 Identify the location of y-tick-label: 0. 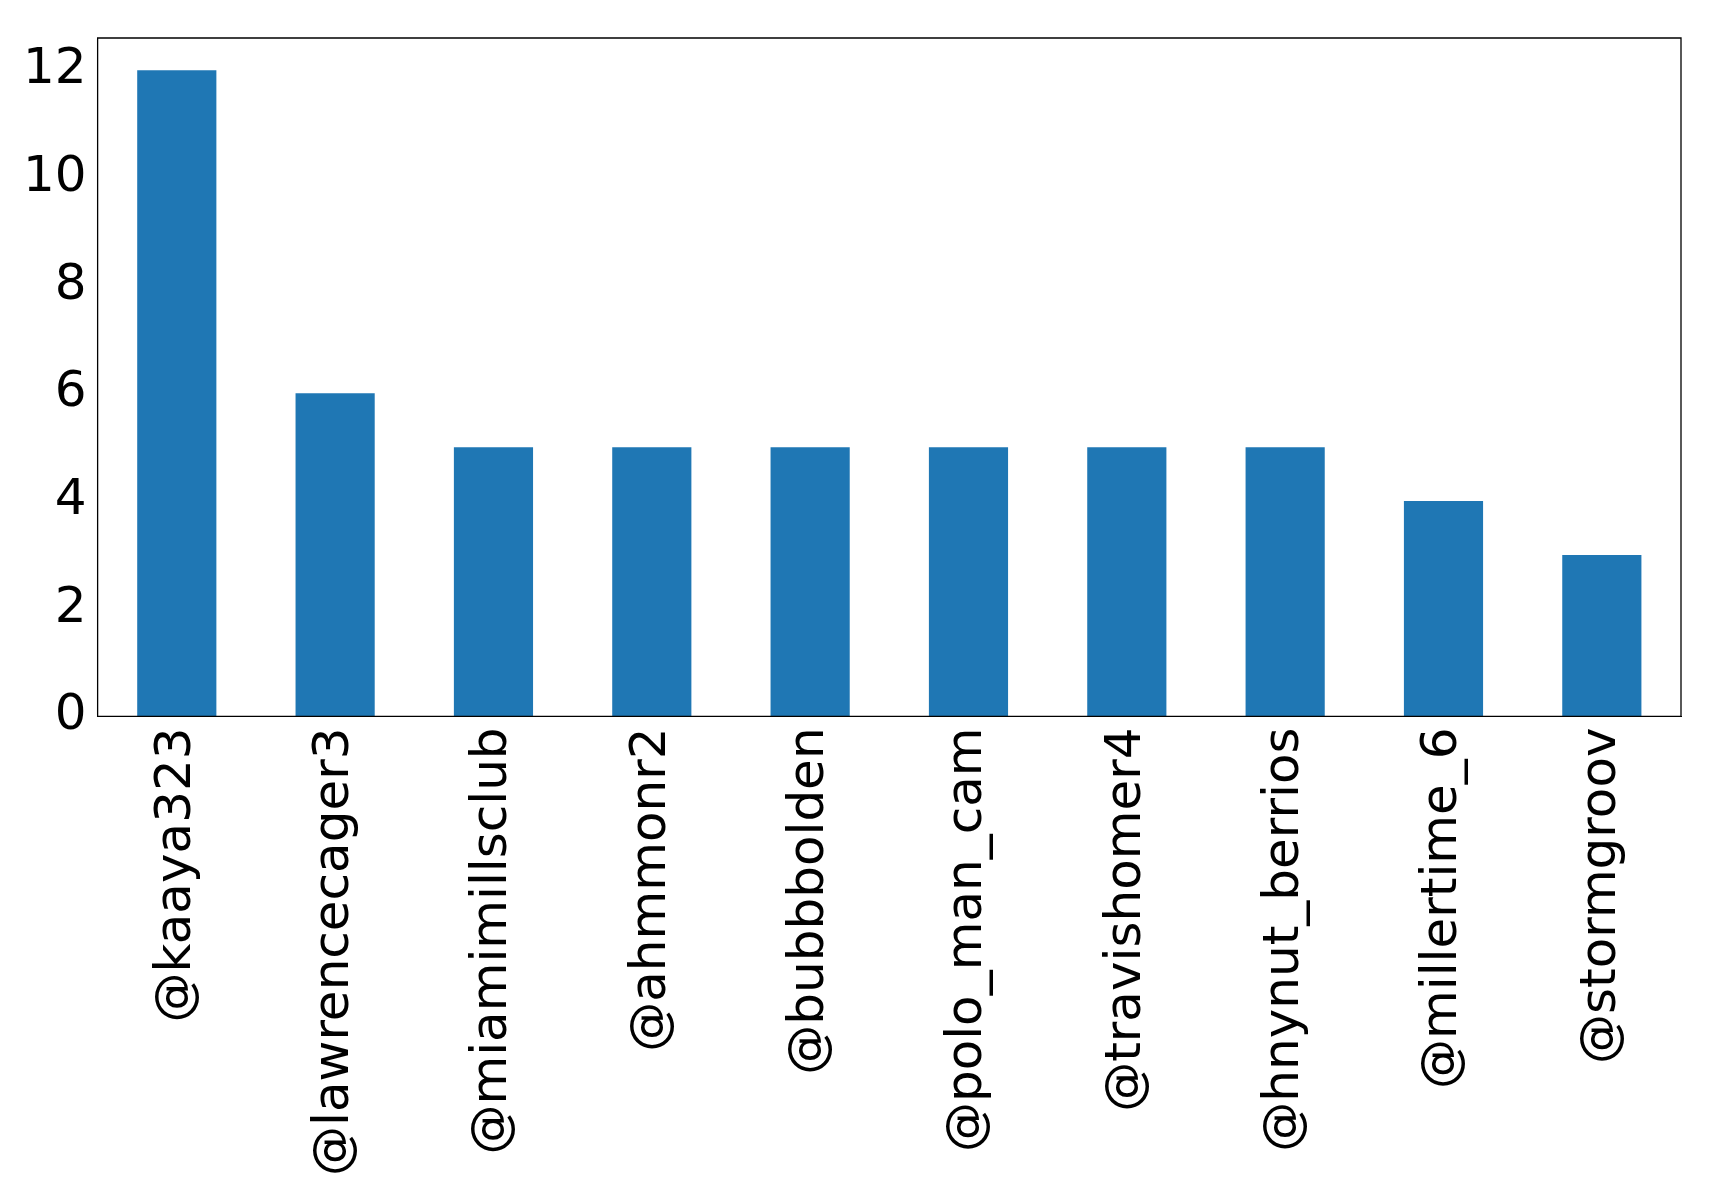
(70, 712).